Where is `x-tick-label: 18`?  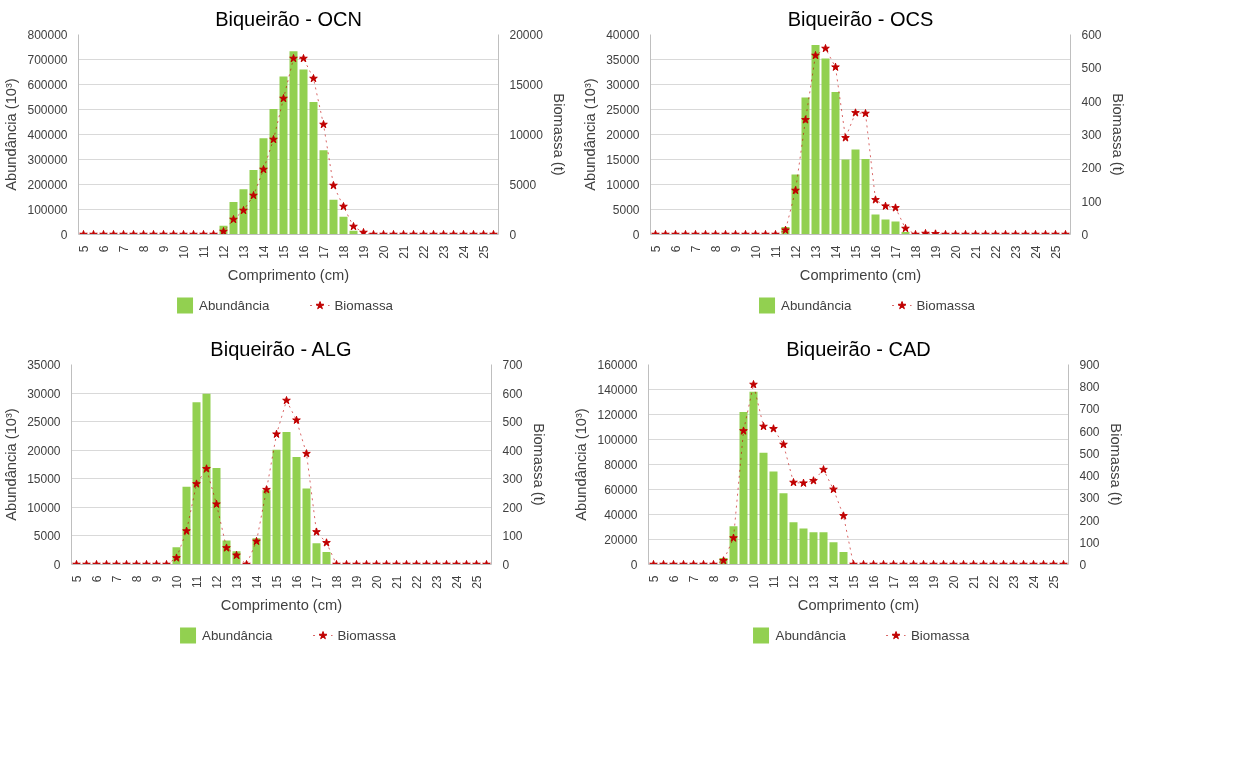 x-tick-label: 18 is located at coordinates (916, 252).